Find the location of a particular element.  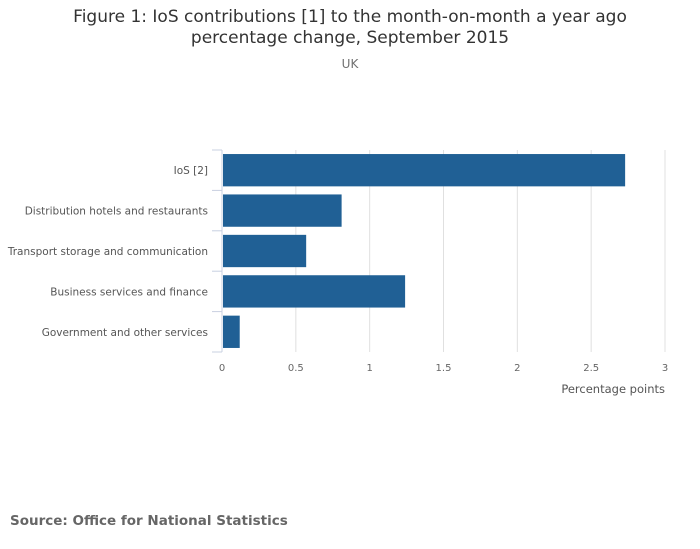

x-tick-label: 3 is located at coordinates (665, 368).